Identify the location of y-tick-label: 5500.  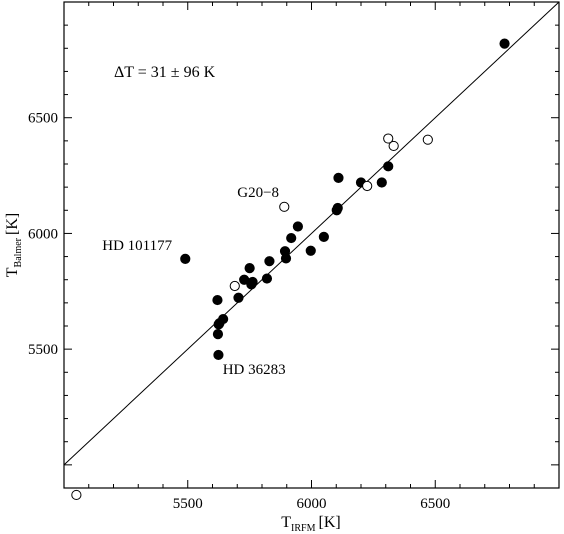
(43, 350).